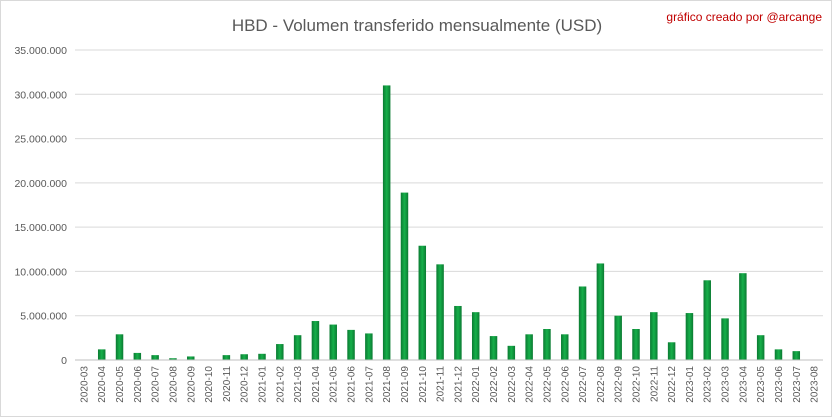  I want to click on y-tick-label: 30.000.000, so click(40, 95).